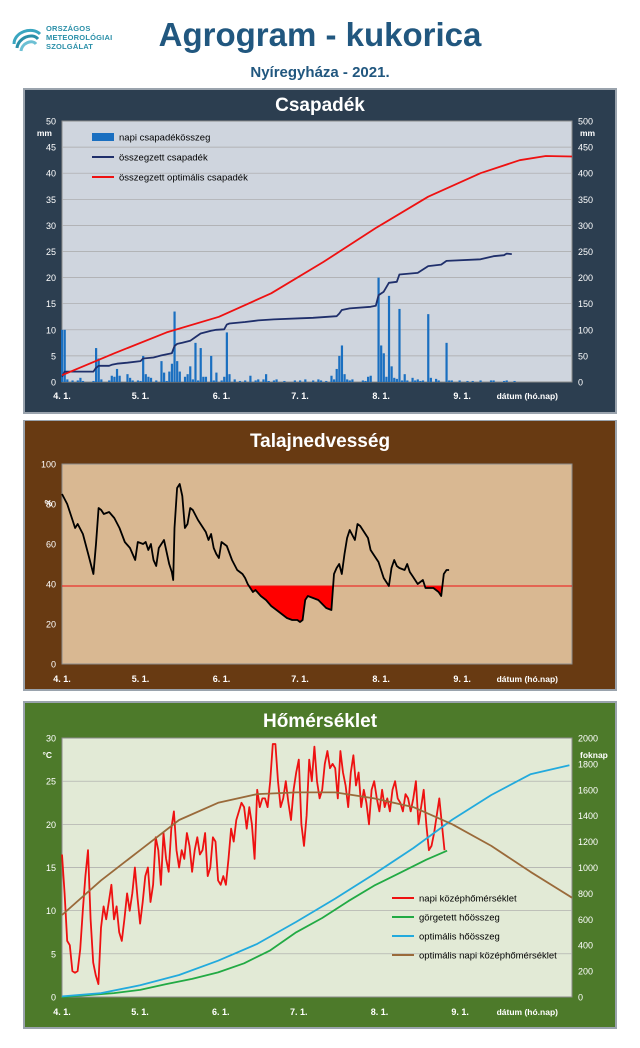 The height and width of the screenshot is (1048, 640). What do you see at coordinates (255, 553) in the screenshot?
I see `series-line-talajnedvesseg` at bounding box center [255, 553].